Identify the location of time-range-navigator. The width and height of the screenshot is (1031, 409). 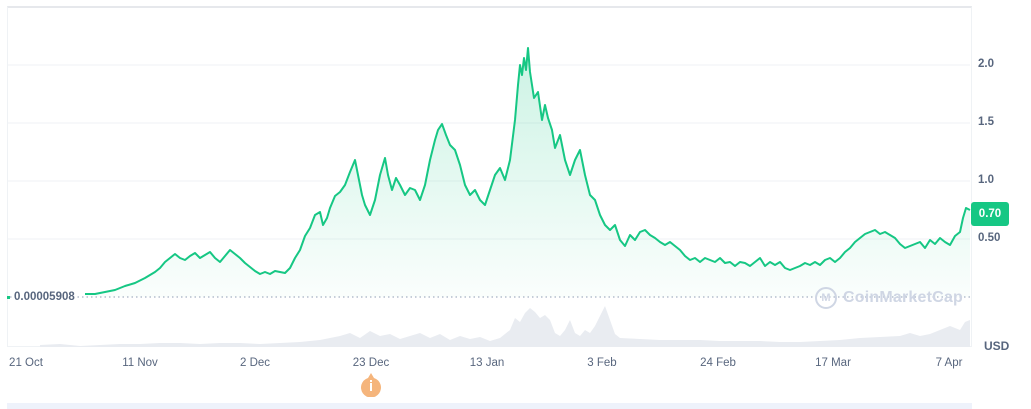
(489, 406).